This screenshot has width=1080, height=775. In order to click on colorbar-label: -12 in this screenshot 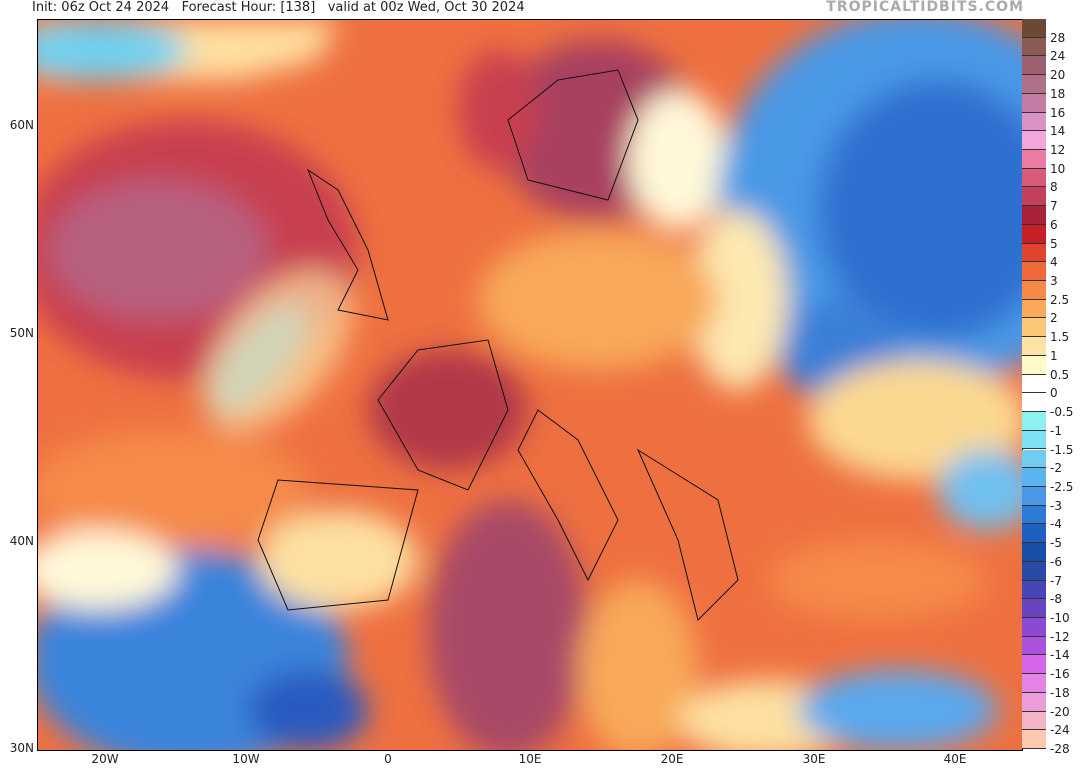, I will do `click(1060, 636)`.